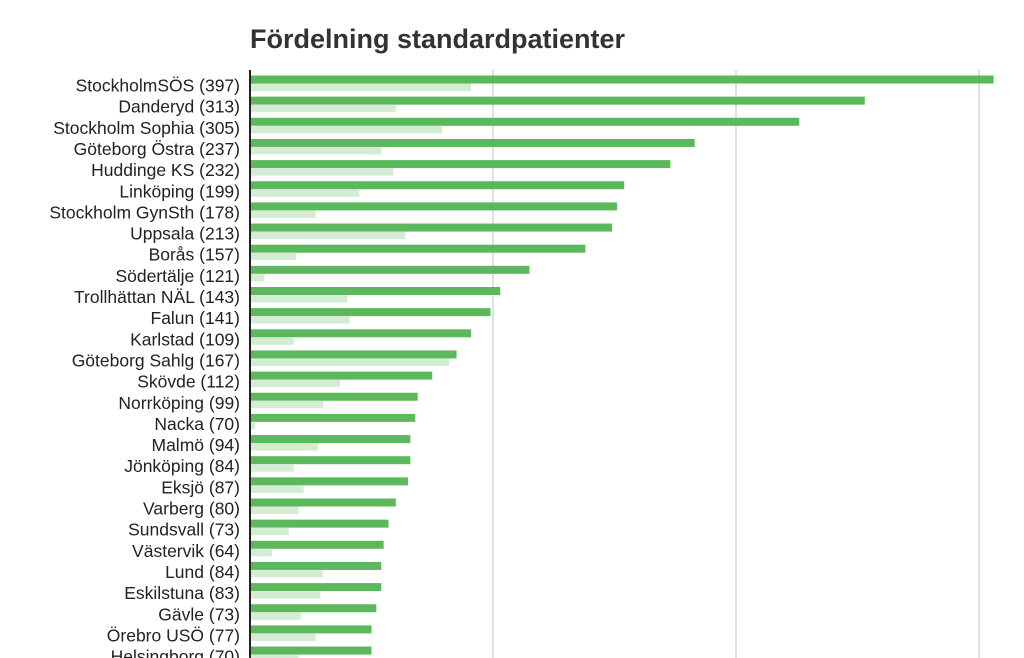  What do you see at coordinates (182, 466) in the screenshot?
I see `category-label: Jönköping (84)` at bounding box center [182, 466].